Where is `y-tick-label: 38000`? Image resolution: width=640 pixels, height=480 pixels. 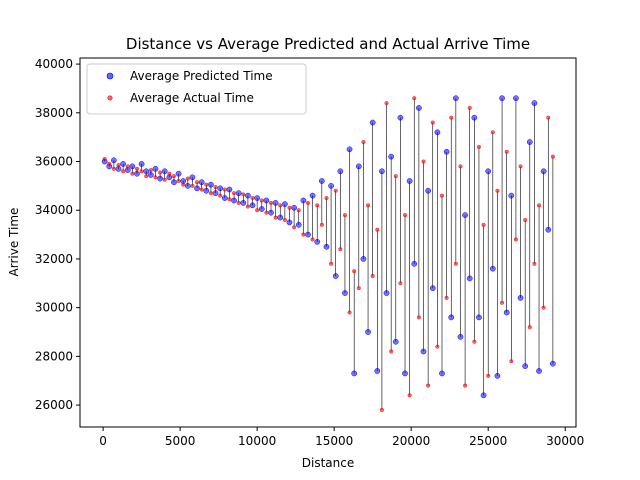 y-tick-label: 38000 is located at coordinates (54, 113).